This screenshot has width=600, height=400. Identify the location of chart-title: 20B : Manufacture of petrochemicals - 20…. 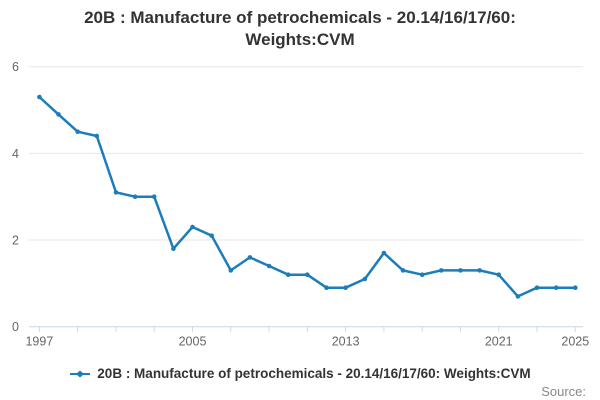
(300, 28).